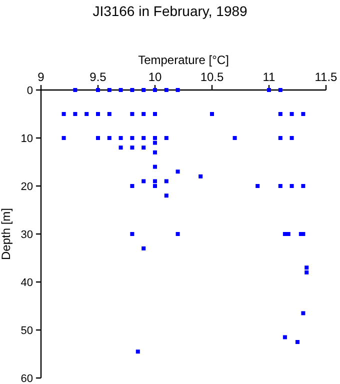 The image size is (340, 384). Describe the element at coordinates (98, 77) in the screenshot. I see `x-tick-label: 9.5` at that location.